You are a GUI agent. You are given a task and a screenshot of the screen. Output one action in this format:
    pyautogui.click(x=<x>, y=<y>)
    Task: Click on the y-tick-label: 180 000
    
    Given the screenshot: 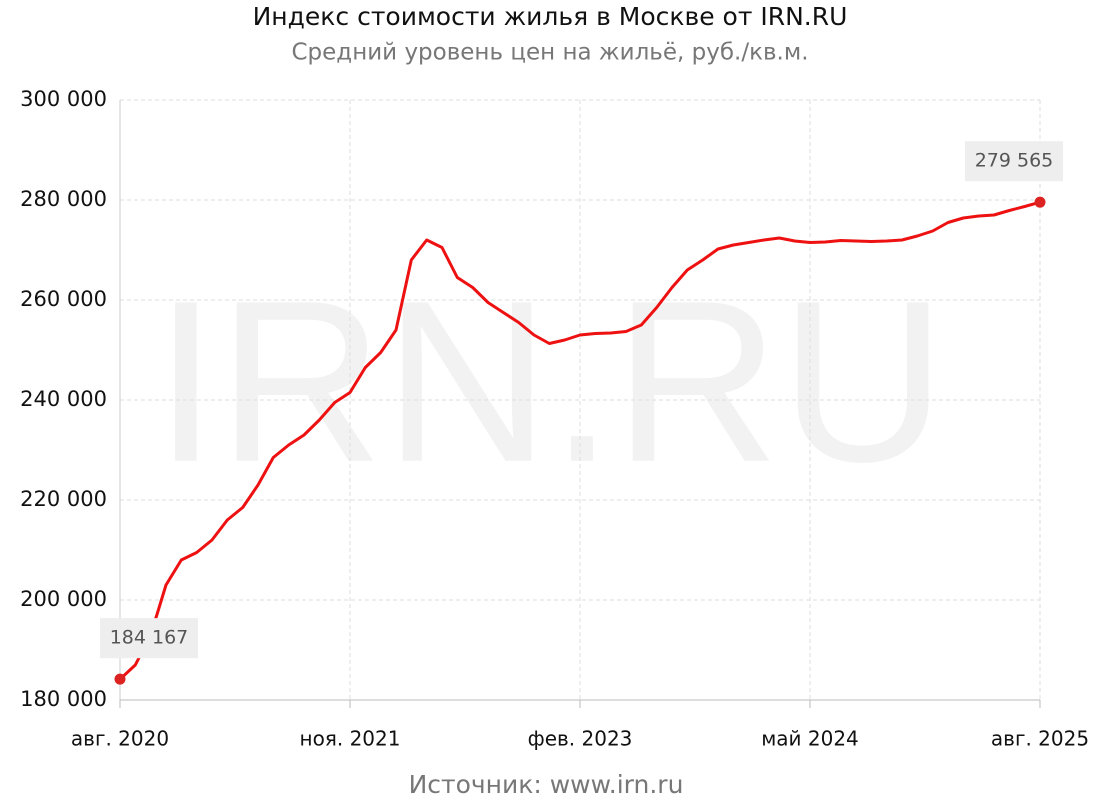 What is the action you would take?
    pyautogui.click(x=63, y=699)
    